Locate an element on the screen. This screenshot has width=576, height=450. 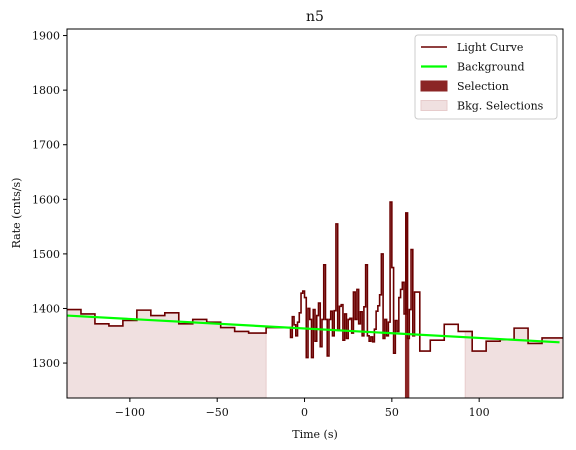
x-tick-label: 50 is located at coordinates (392, 412).